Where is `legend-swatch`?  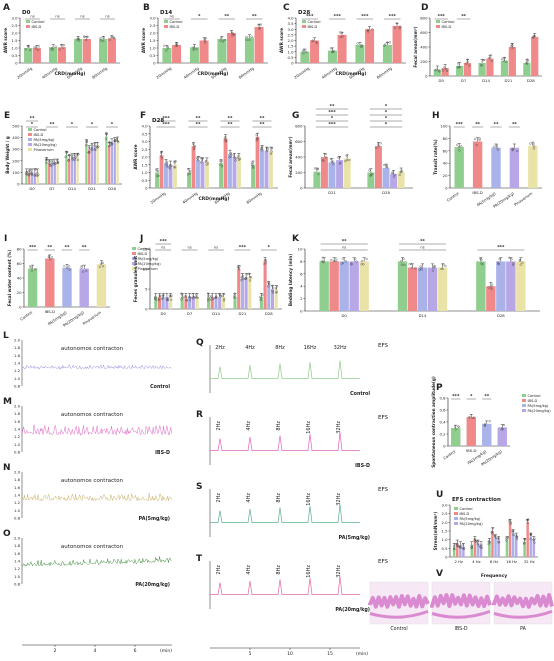
legend-swatch is located at coordinates (524, 395).